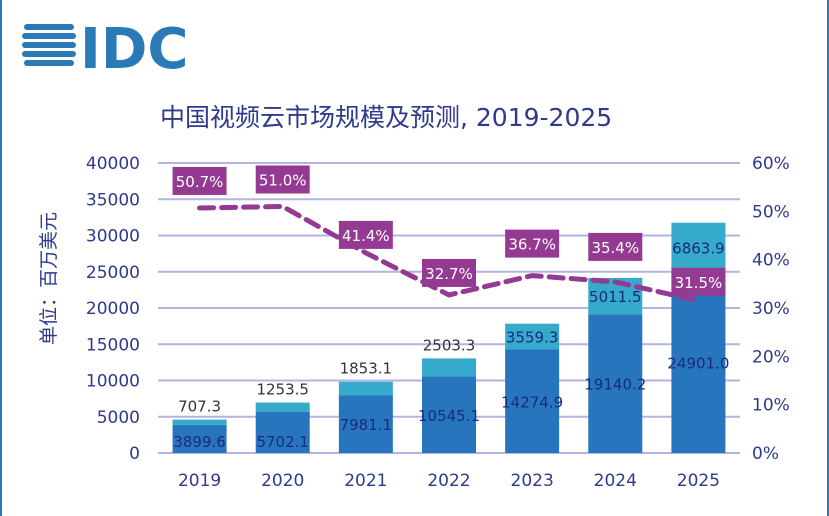  What do you see at coordinates (282, 390) in the screenshot?
I see `bar-label-top: 1253.5` at bounding box center [282, 390].